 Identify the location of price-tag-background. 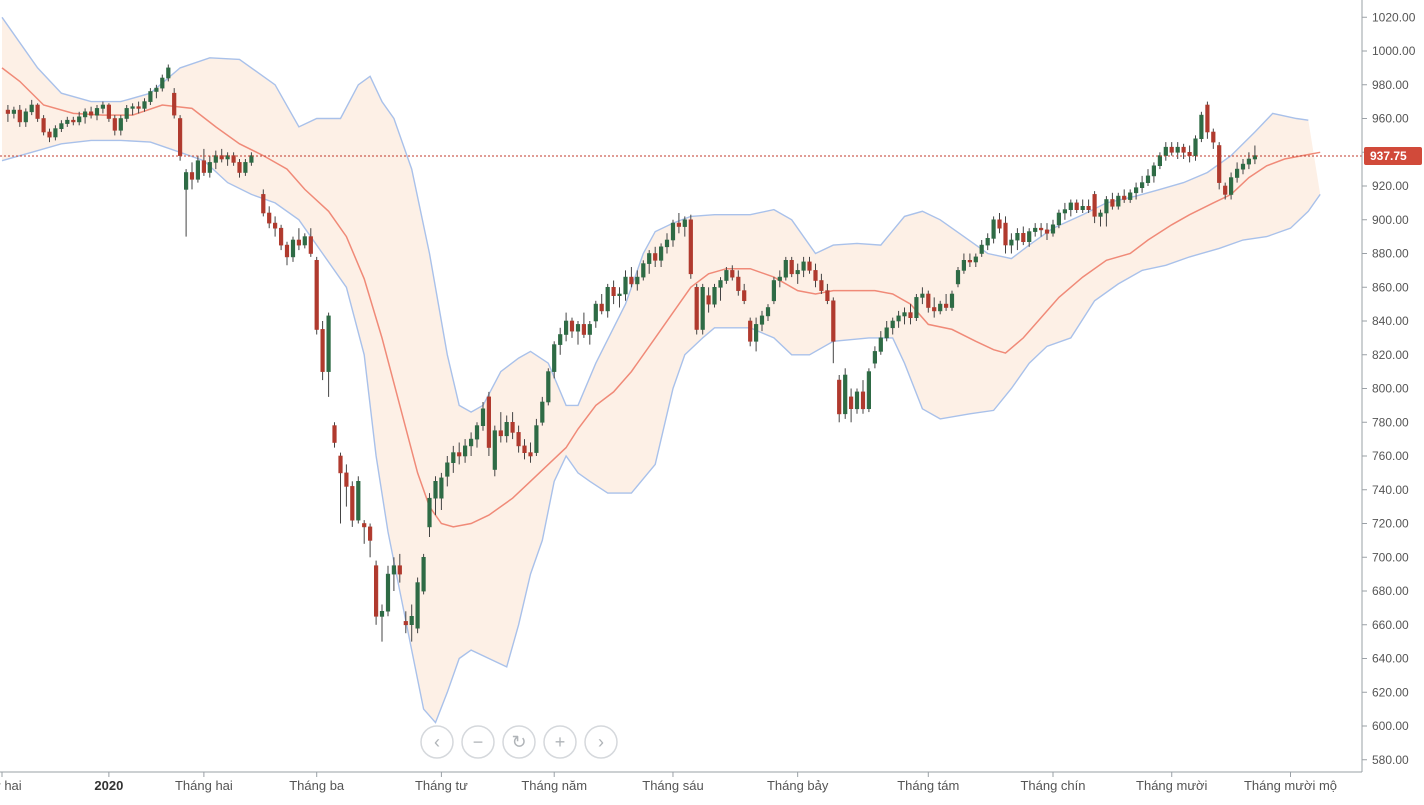
(1393, 156).